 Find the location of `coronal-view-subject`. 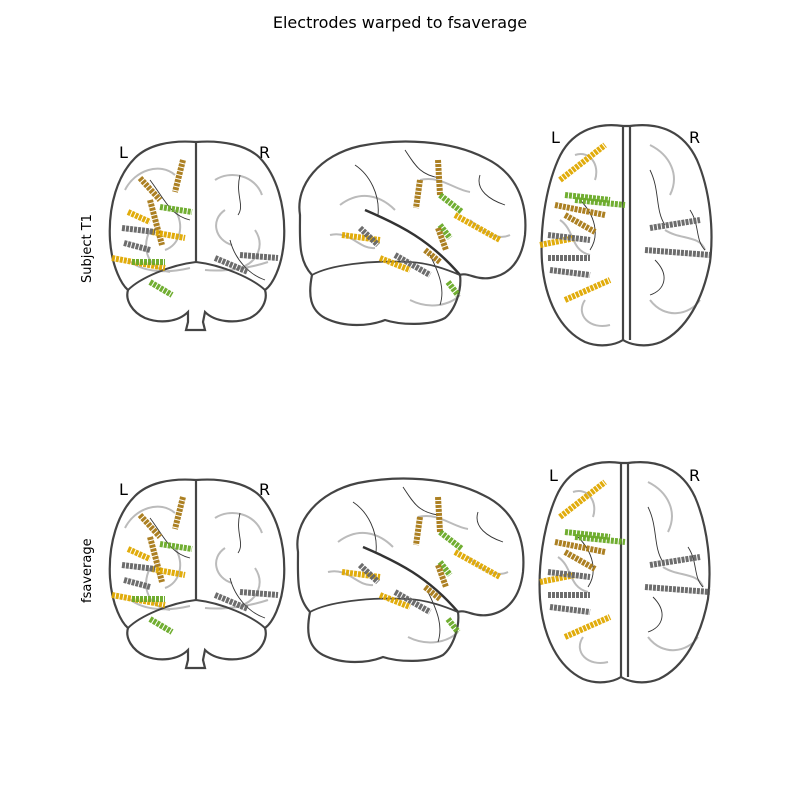

coronal-view-subject is located at coordinates (197, 236).